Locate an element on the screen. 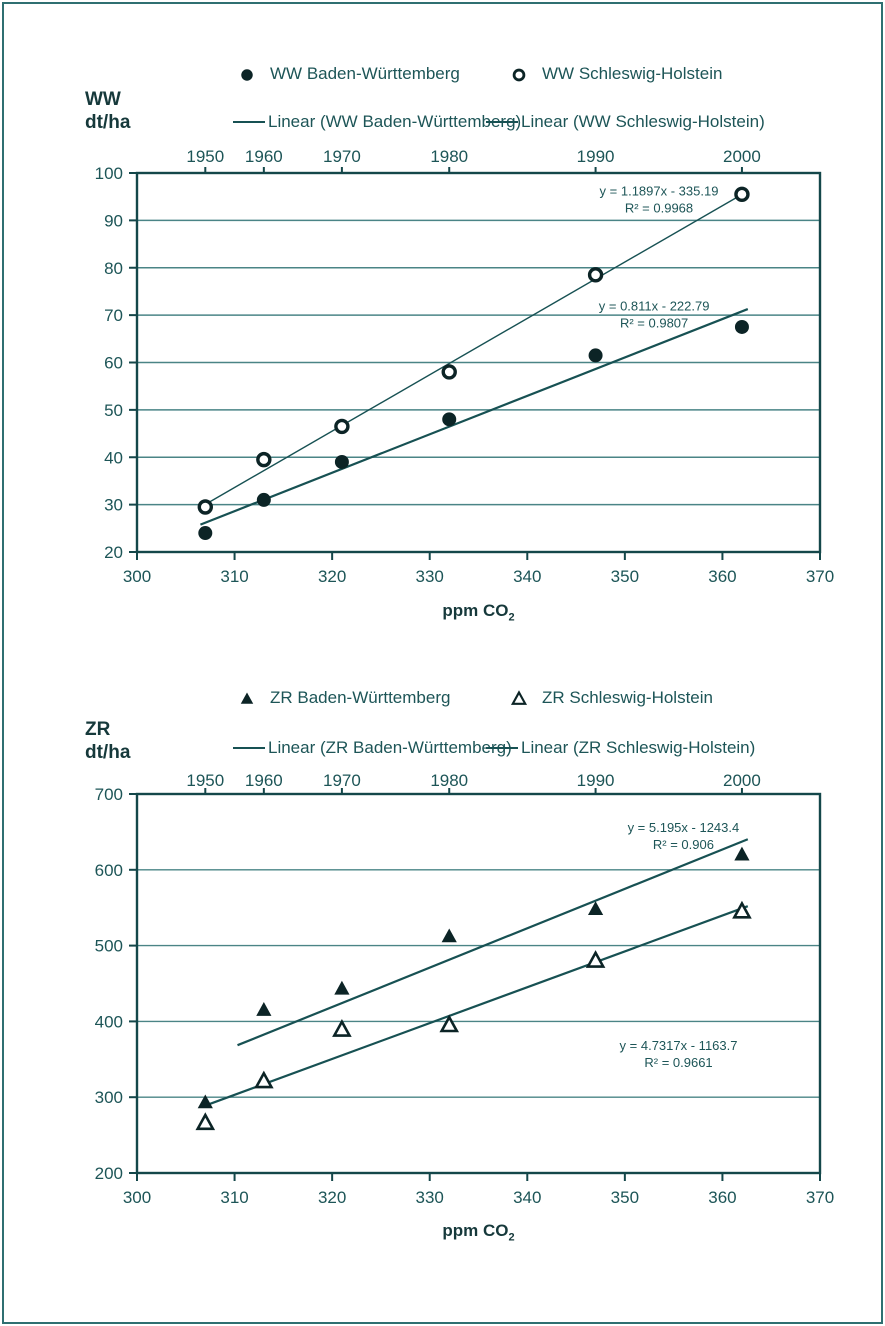 This screenshot has height=1326, width=885. legend-label: Linear (ZR Schleswig-Holstein) is located at coordinates (638, 747).